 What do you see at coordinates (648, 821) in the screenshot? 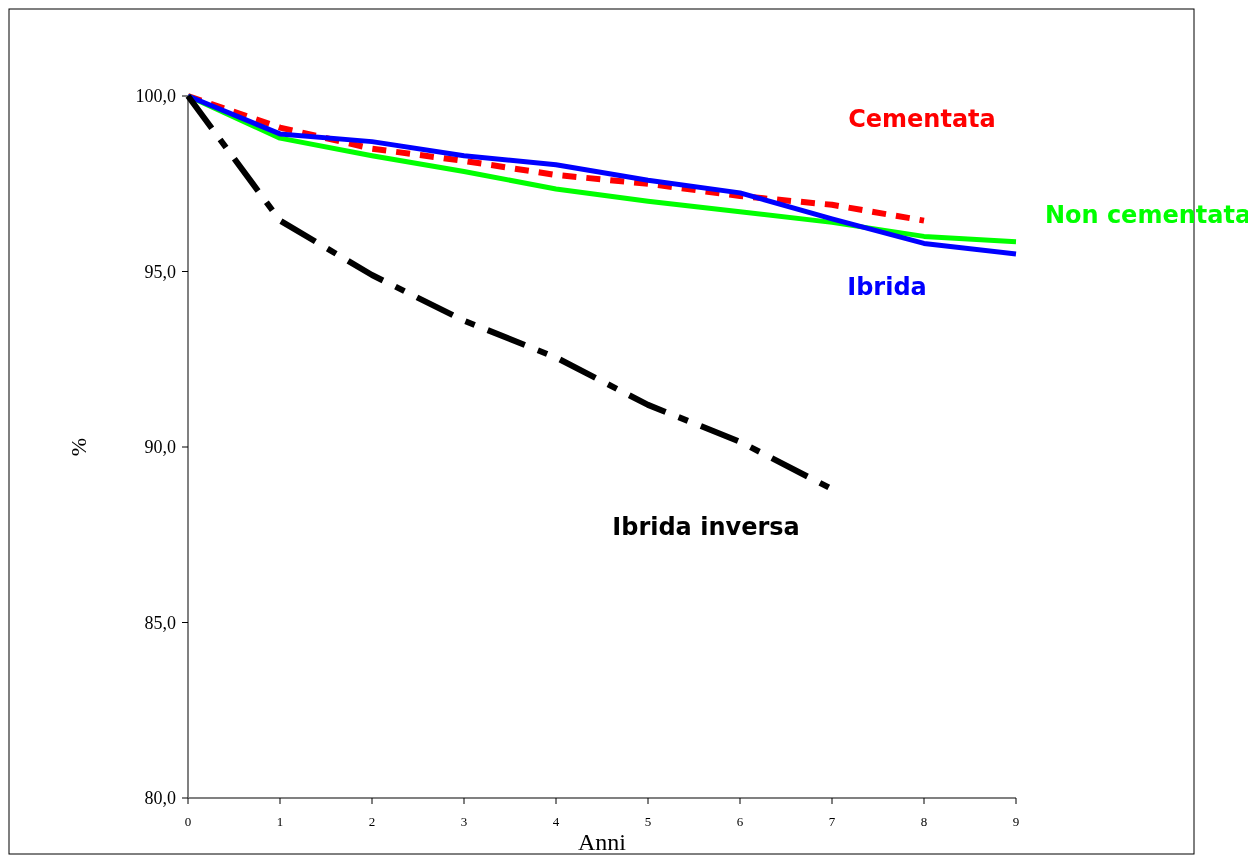
I see `x-tick-label: 5` at bounding box center [648, 821].